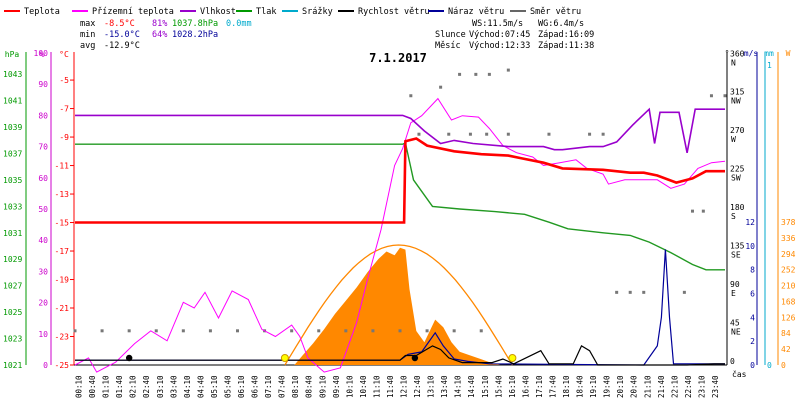 This screenshot has width=800, height=400. I want to click on time-tick-label: 19:10, so click(593, 386).